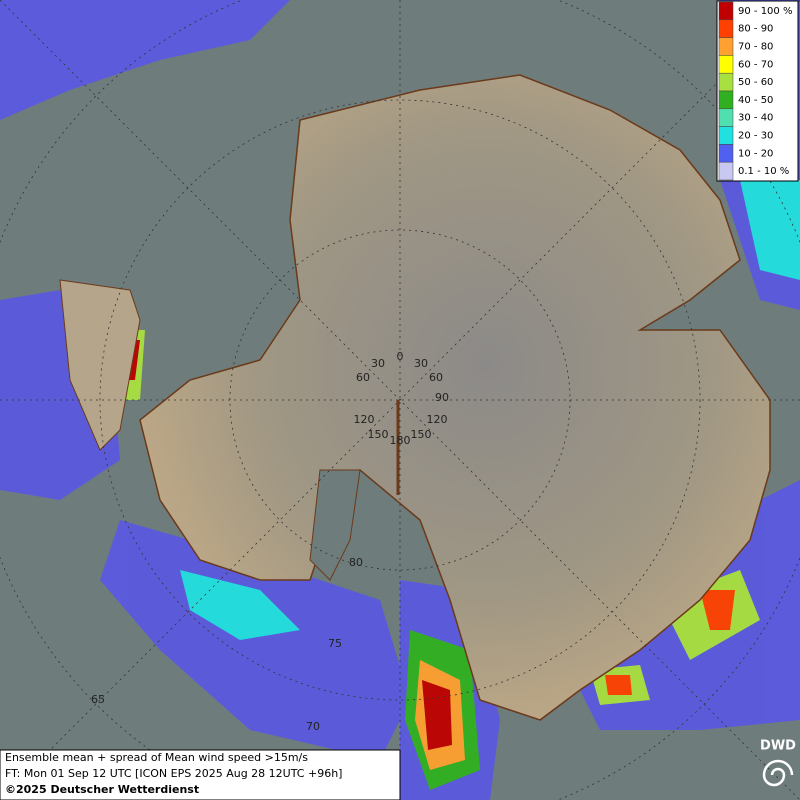 The height and width of the screenshot is (800, 800). I want to click on legend-label: 0.1 - 10 %, so click(763, 171).